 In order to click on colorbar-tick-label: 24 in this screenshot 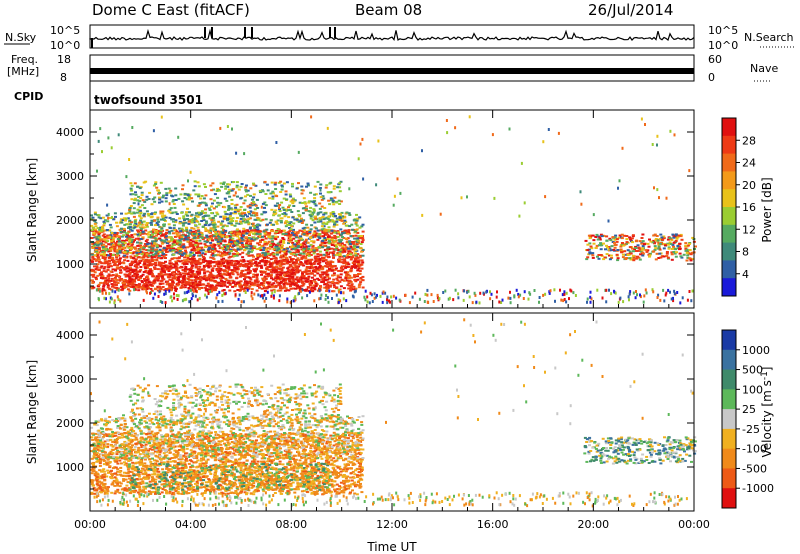, I will do `click(749, 163)`.